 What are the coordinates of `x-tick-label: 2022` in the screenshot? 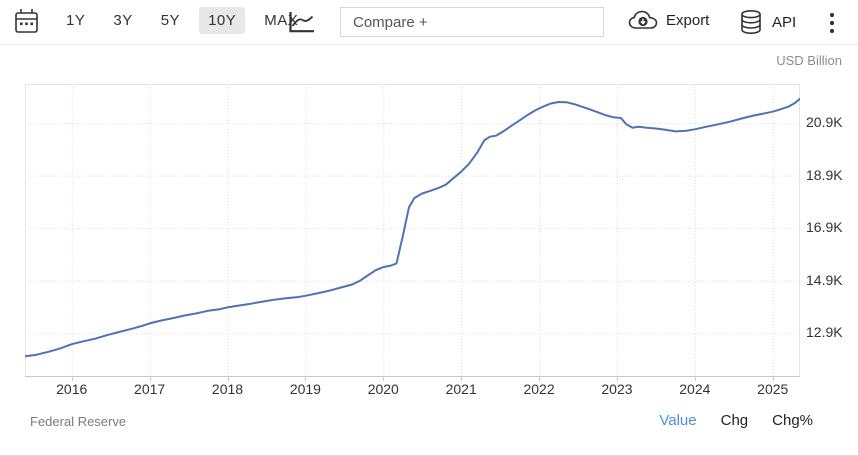 It's located at (539, 389).